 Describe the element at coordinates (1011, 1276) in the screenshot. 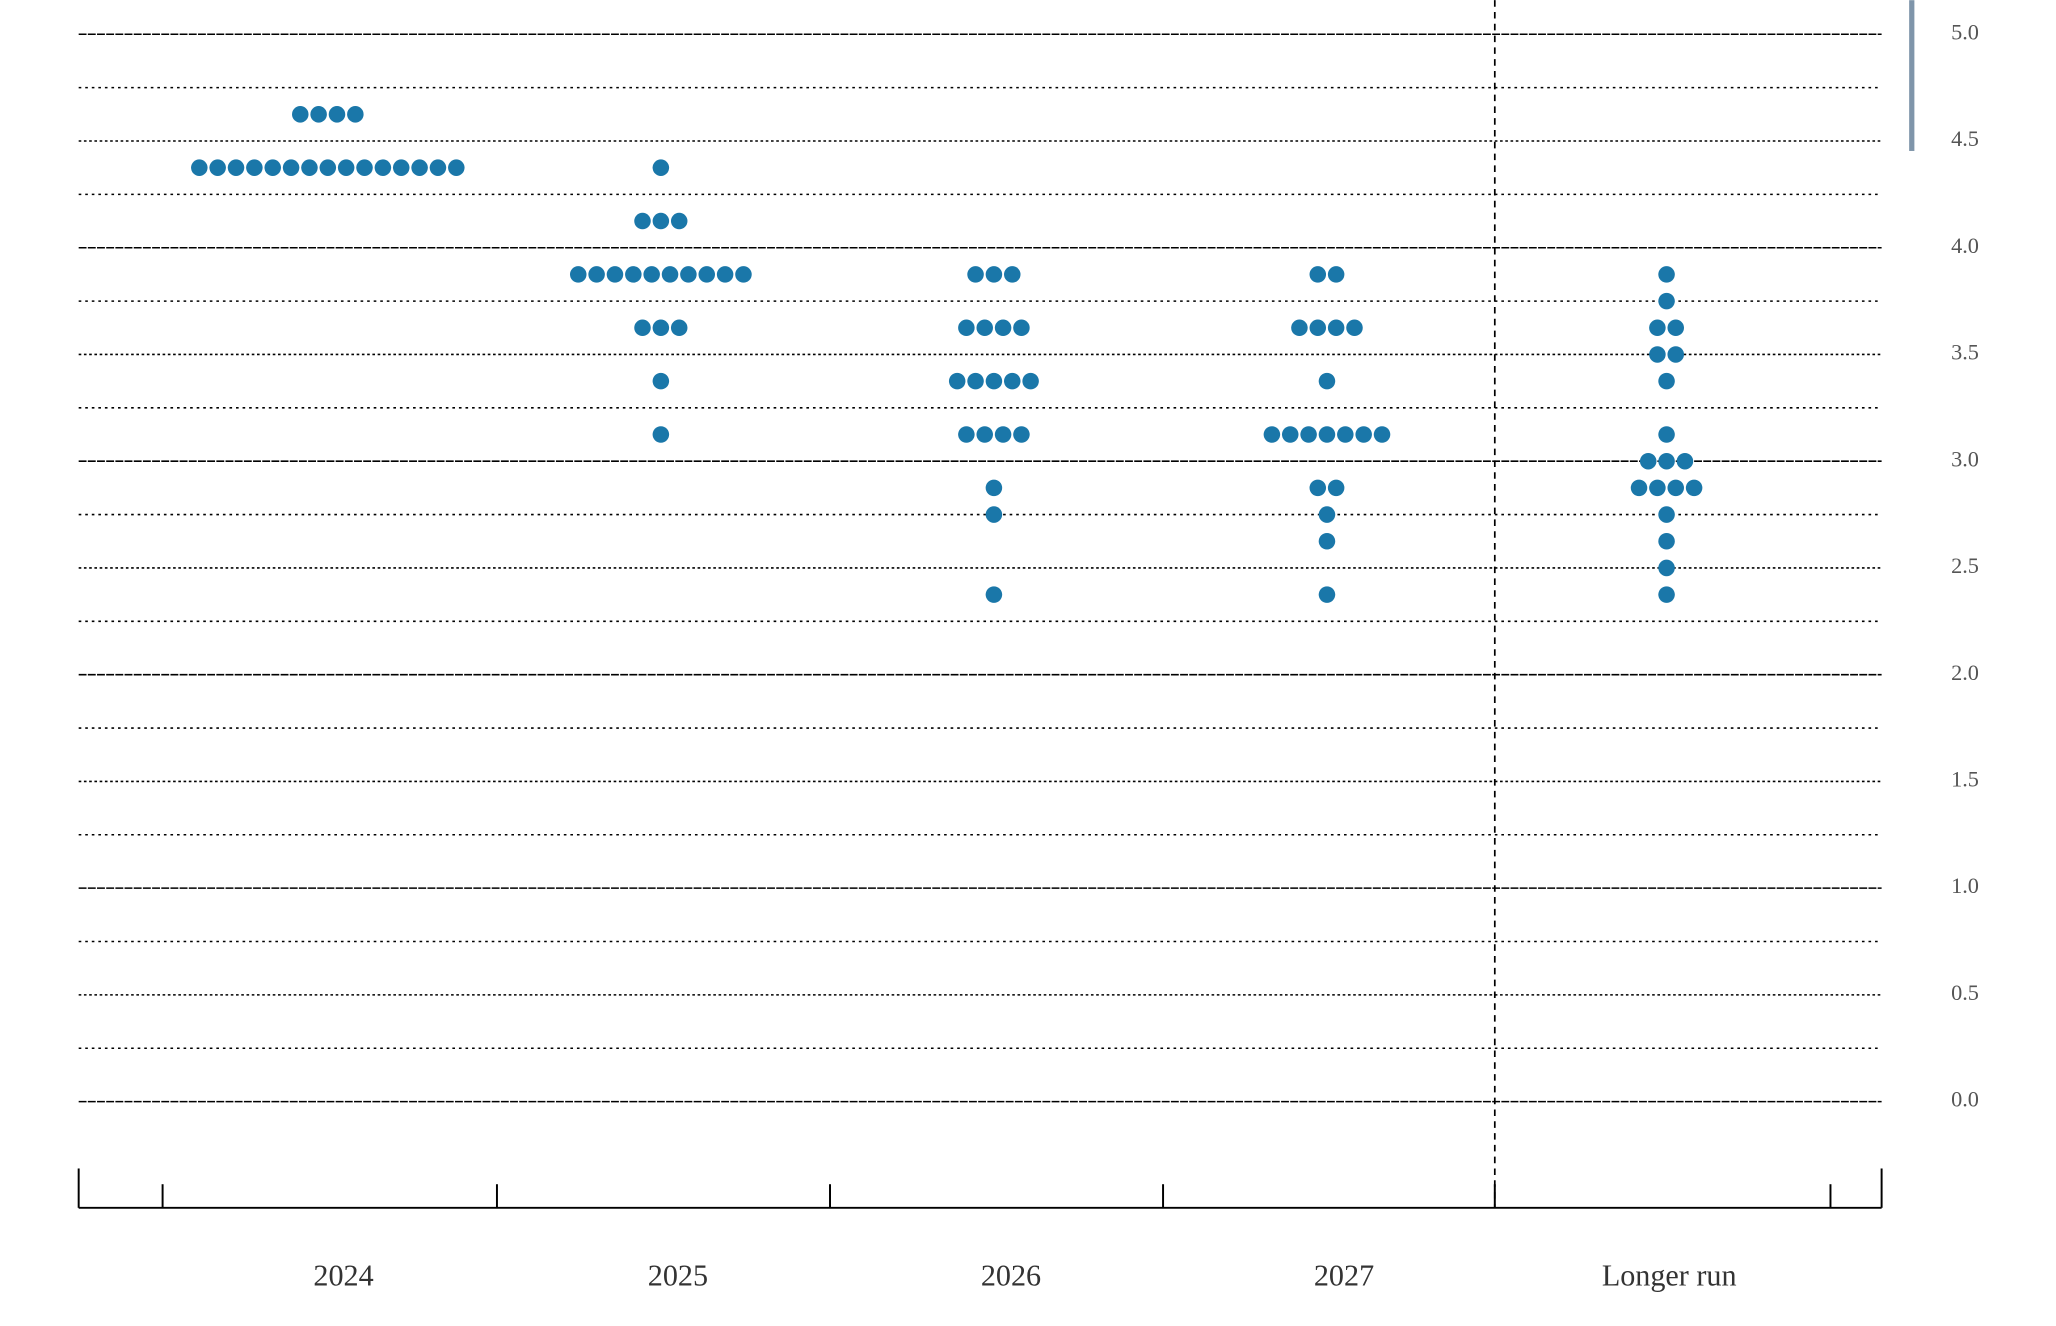

I see `x-tick-label: 2026` at that location.